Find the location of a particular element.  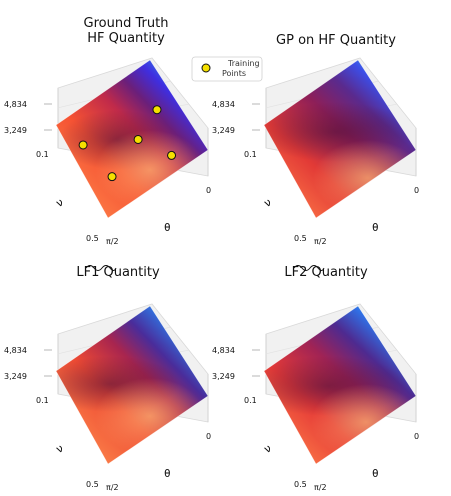

legend-label-line-2: Points is located at coordinates (234, 73).